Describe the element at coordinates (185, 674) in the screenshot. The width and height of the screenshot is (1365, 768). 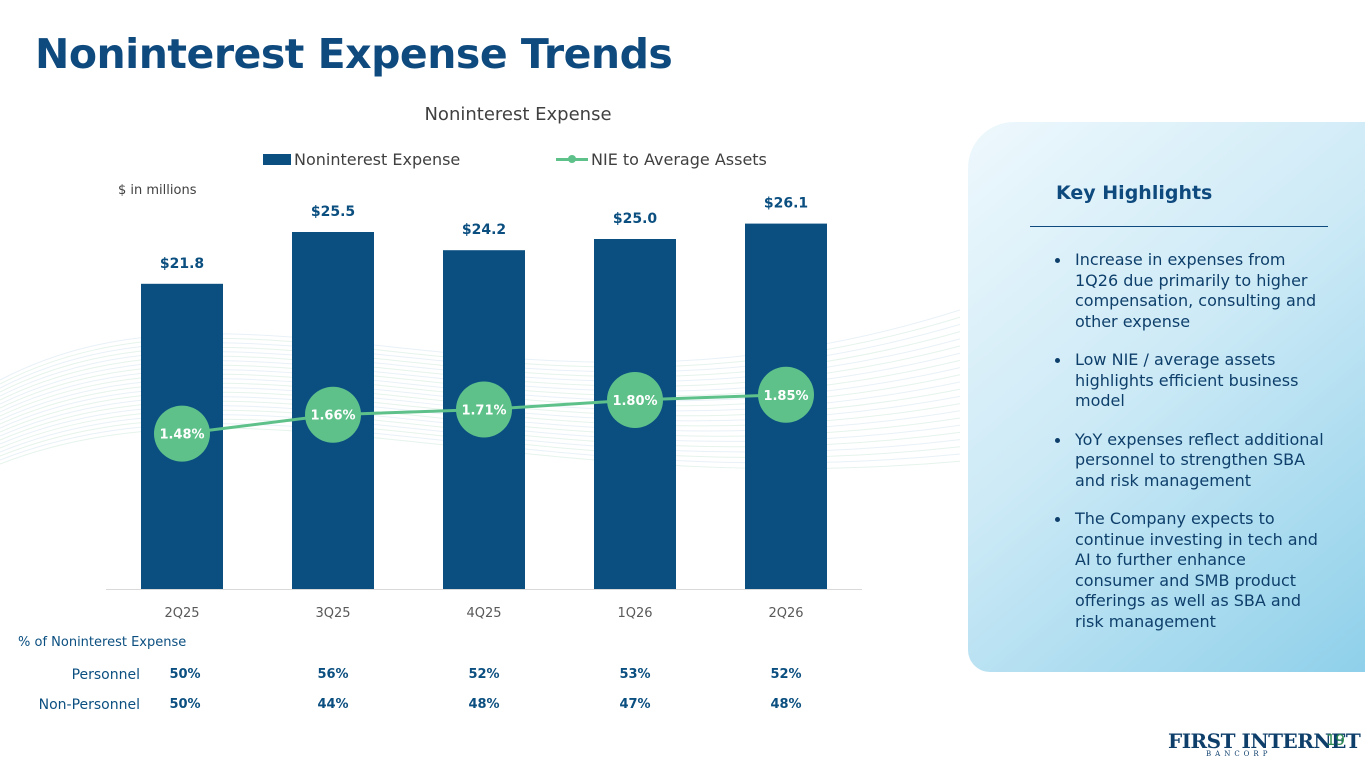
I see `personnel-cell: 50%` at that location.